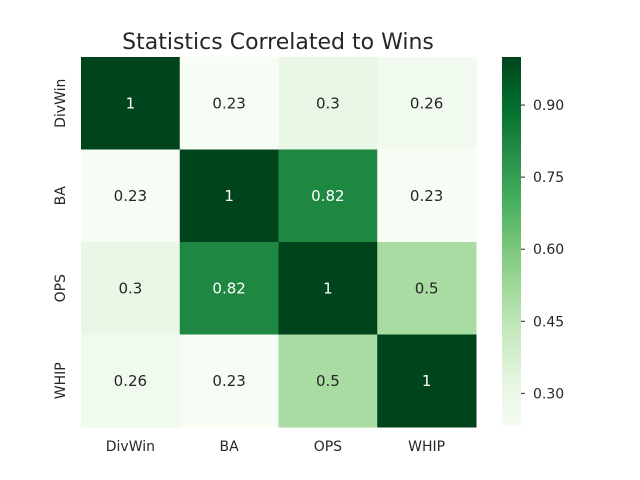  I want to click on heatmap-cell-ba-ops, so click(328, 196).